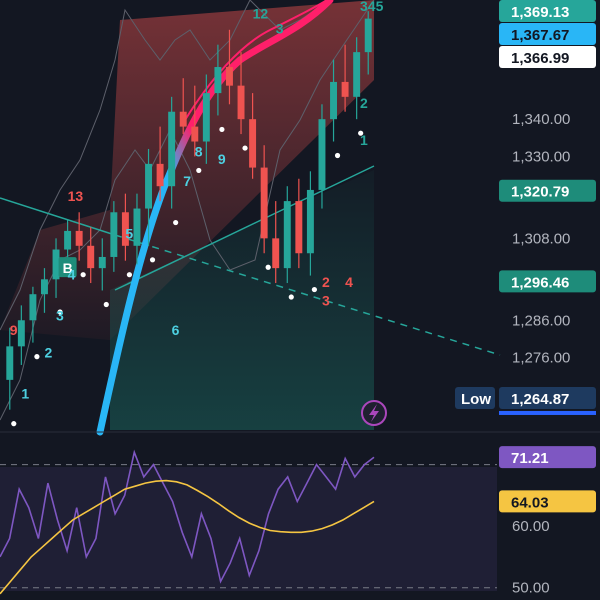  Describe the element at coordinates (540, 12) in the screenshot. I see `price-badge: 1,369.13` at that location.